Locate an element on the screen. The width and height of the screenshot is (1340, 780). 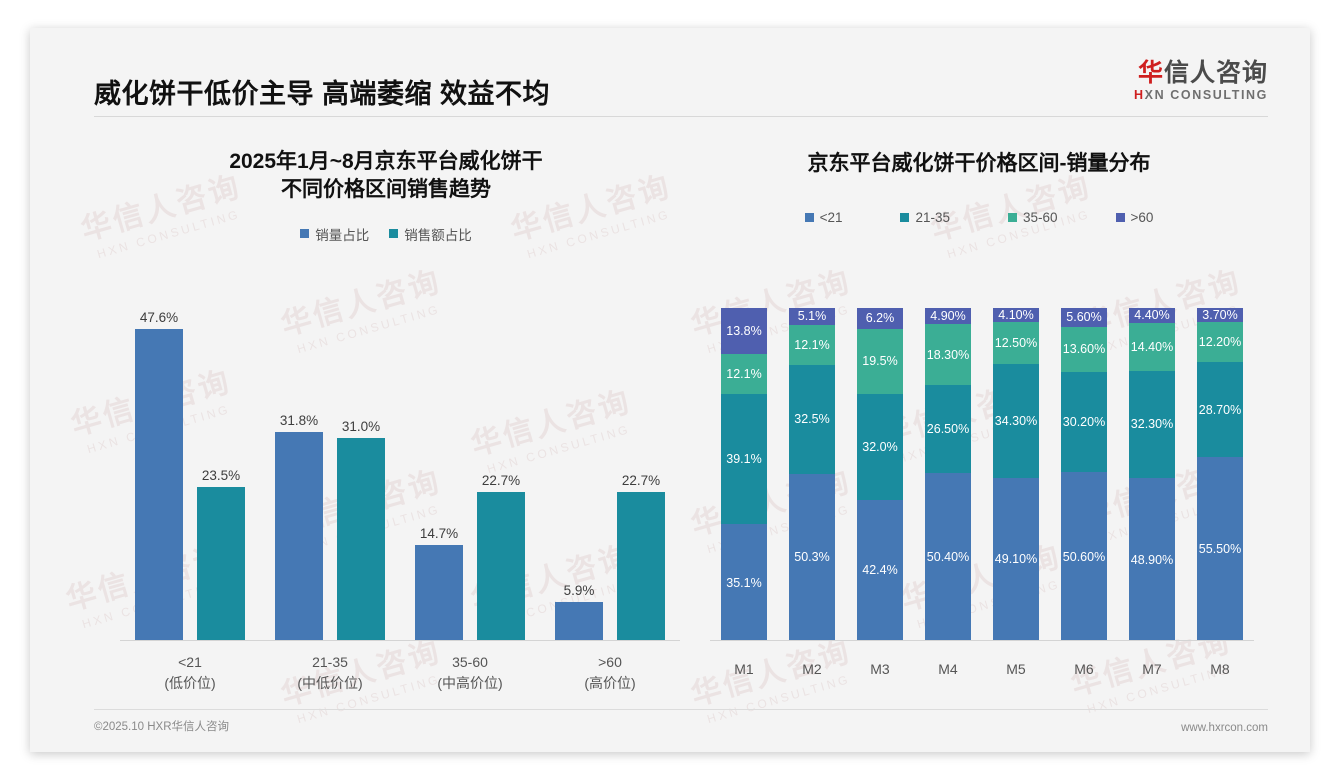
bar-销量占比-21-35: 31.8% is located at coordinates (299, 470).